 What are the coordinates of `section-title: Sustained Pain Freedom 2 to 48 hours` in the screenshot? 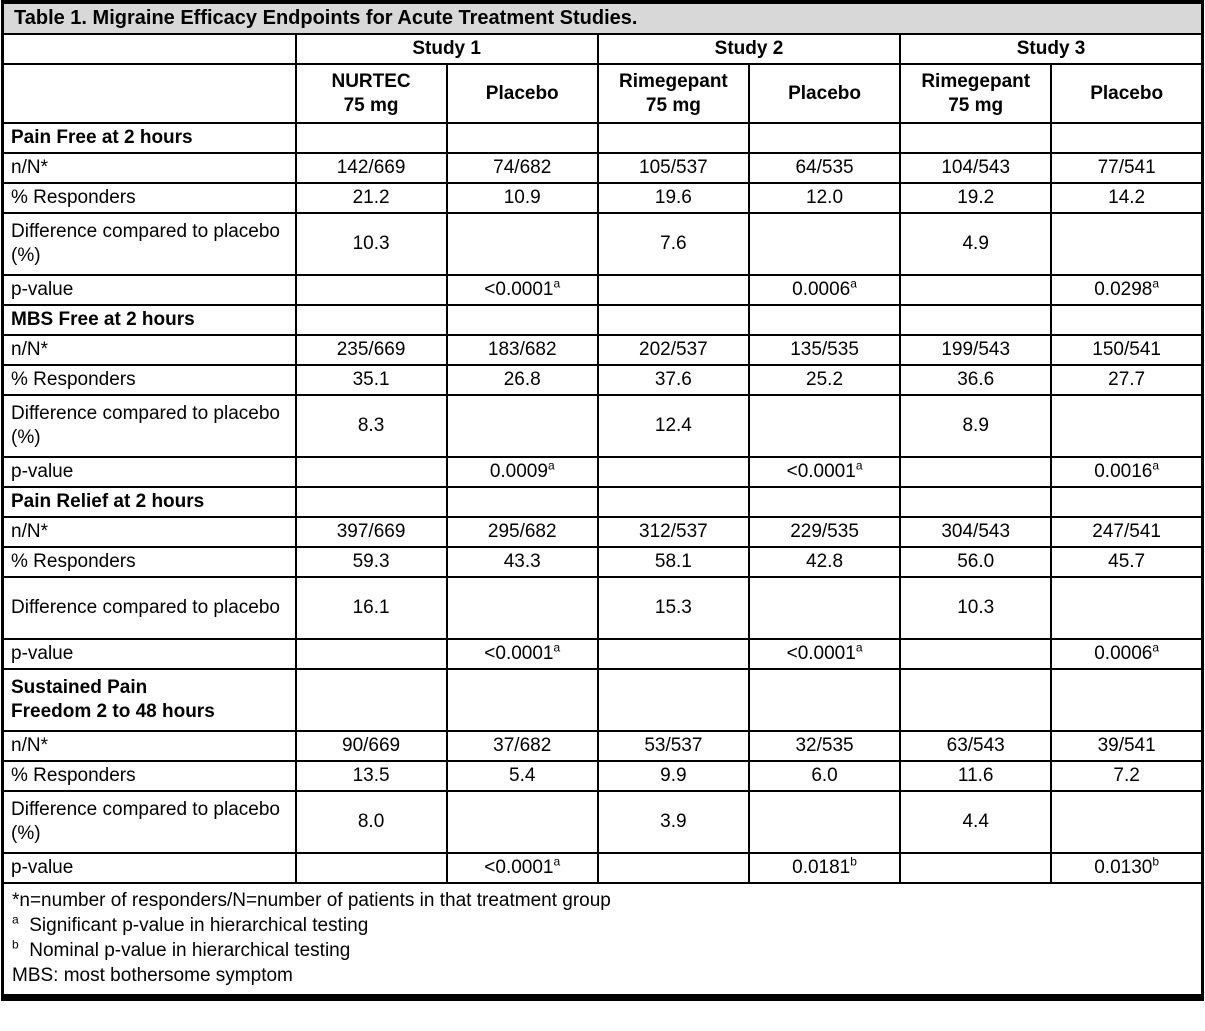 It's located at (149, 700).